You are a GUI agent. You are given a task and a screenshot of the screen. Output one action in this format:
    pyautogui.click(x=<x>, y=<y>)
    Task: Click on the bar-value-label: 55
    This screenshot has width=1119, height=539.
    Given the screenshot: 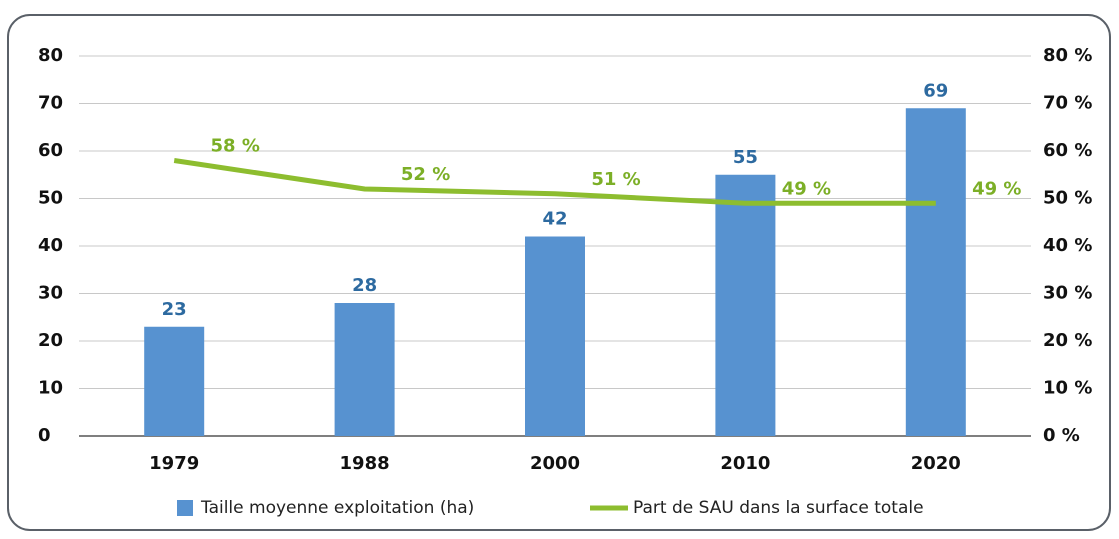 What is the action you would take?
    pyautogui.click(x=745, y=157)
    